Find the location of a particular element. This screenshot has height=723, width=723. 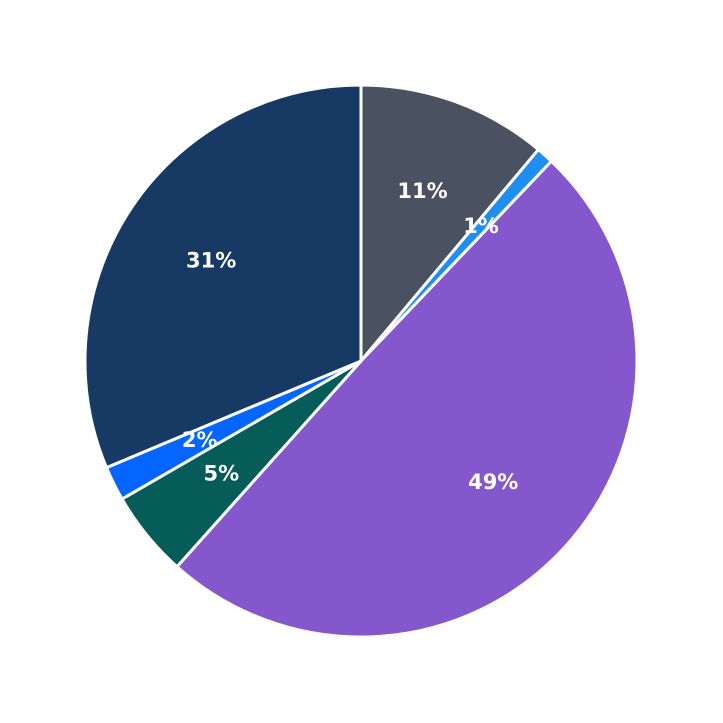

pie-slice is located at coordinates (449, 223).